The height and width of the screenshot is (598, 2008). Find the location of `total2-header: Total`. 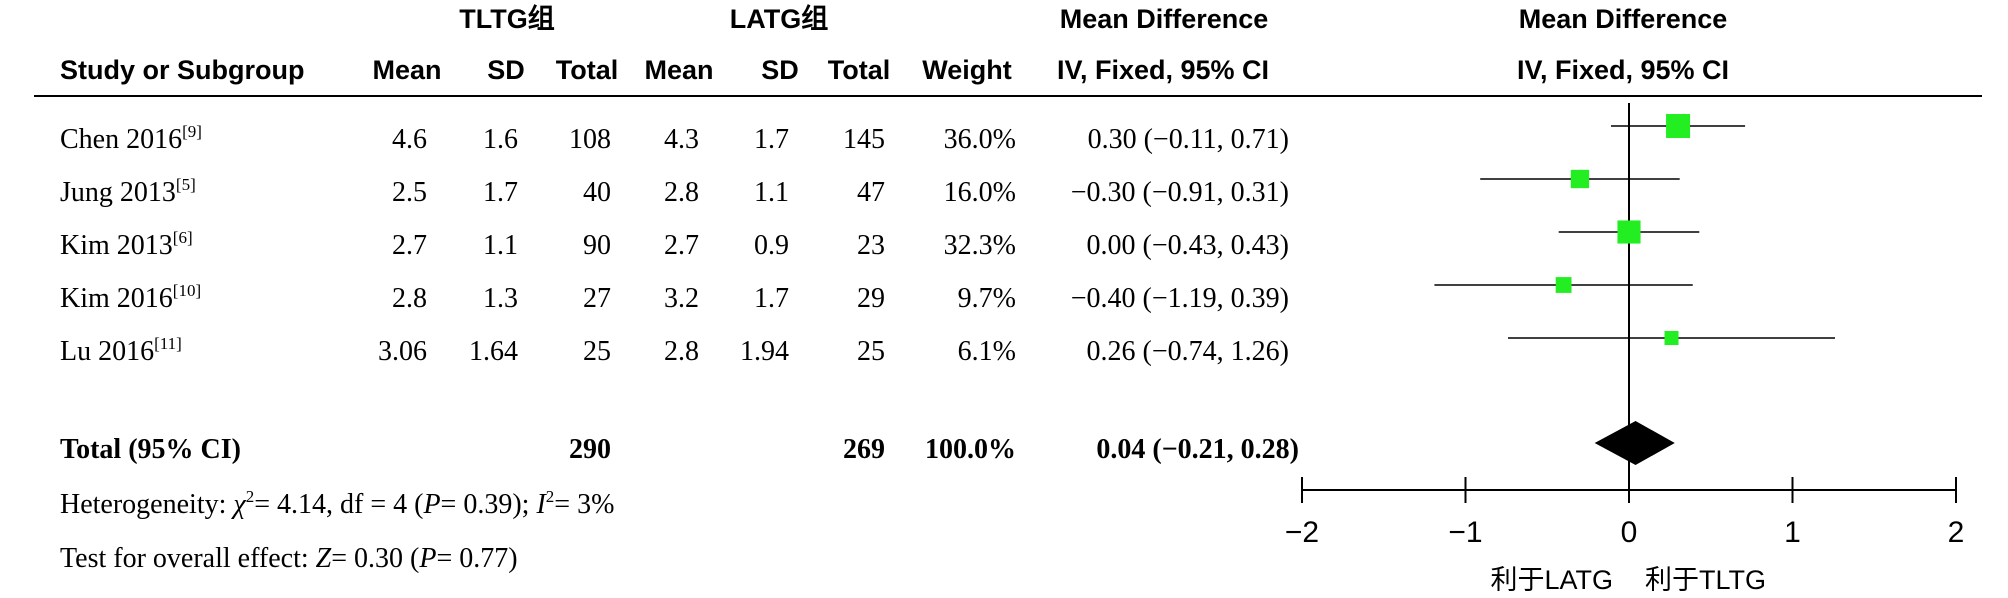

total2-header: Total is located at coordinates (859, 70).